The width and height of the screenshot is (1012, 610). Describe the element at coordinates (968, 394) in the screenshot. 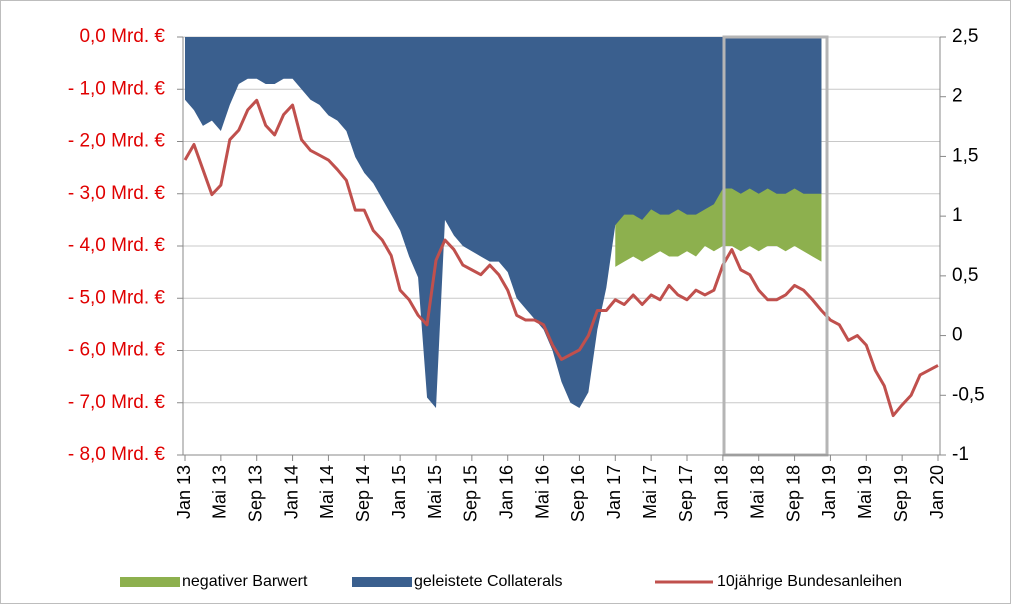

I see `y2-tick-label: -0,5` at that location.